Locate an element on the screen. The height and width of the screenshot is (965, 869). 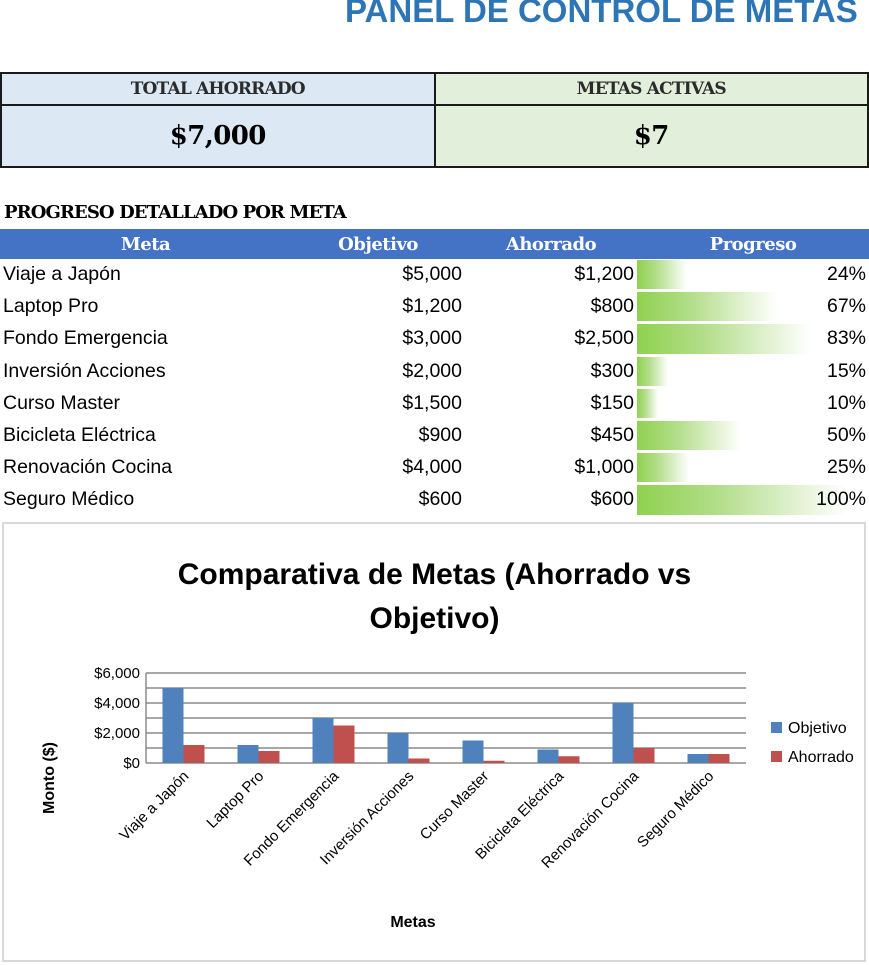
total-saved-label: TOTAL AHORRADO is located at coordinates (218, 89).